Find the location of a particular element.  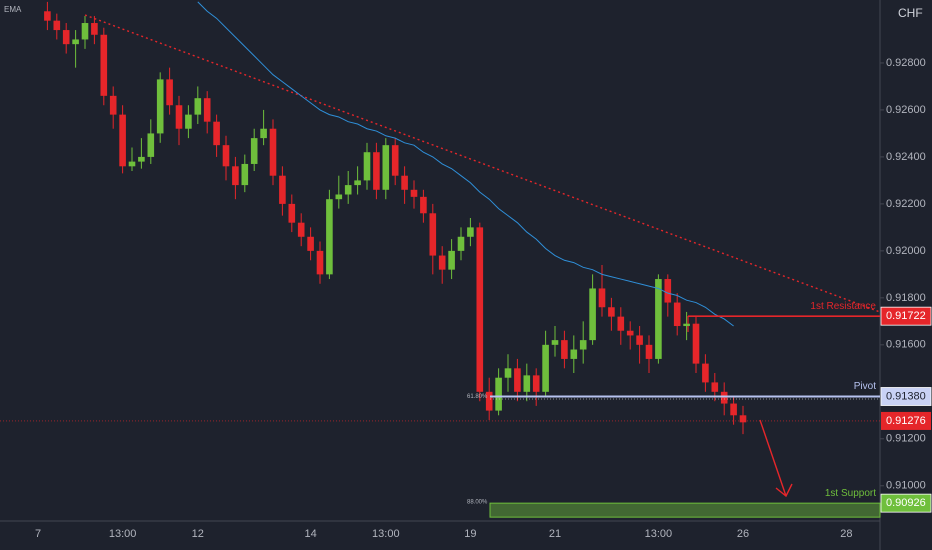

support-zone is located at coordinates (685, 510).